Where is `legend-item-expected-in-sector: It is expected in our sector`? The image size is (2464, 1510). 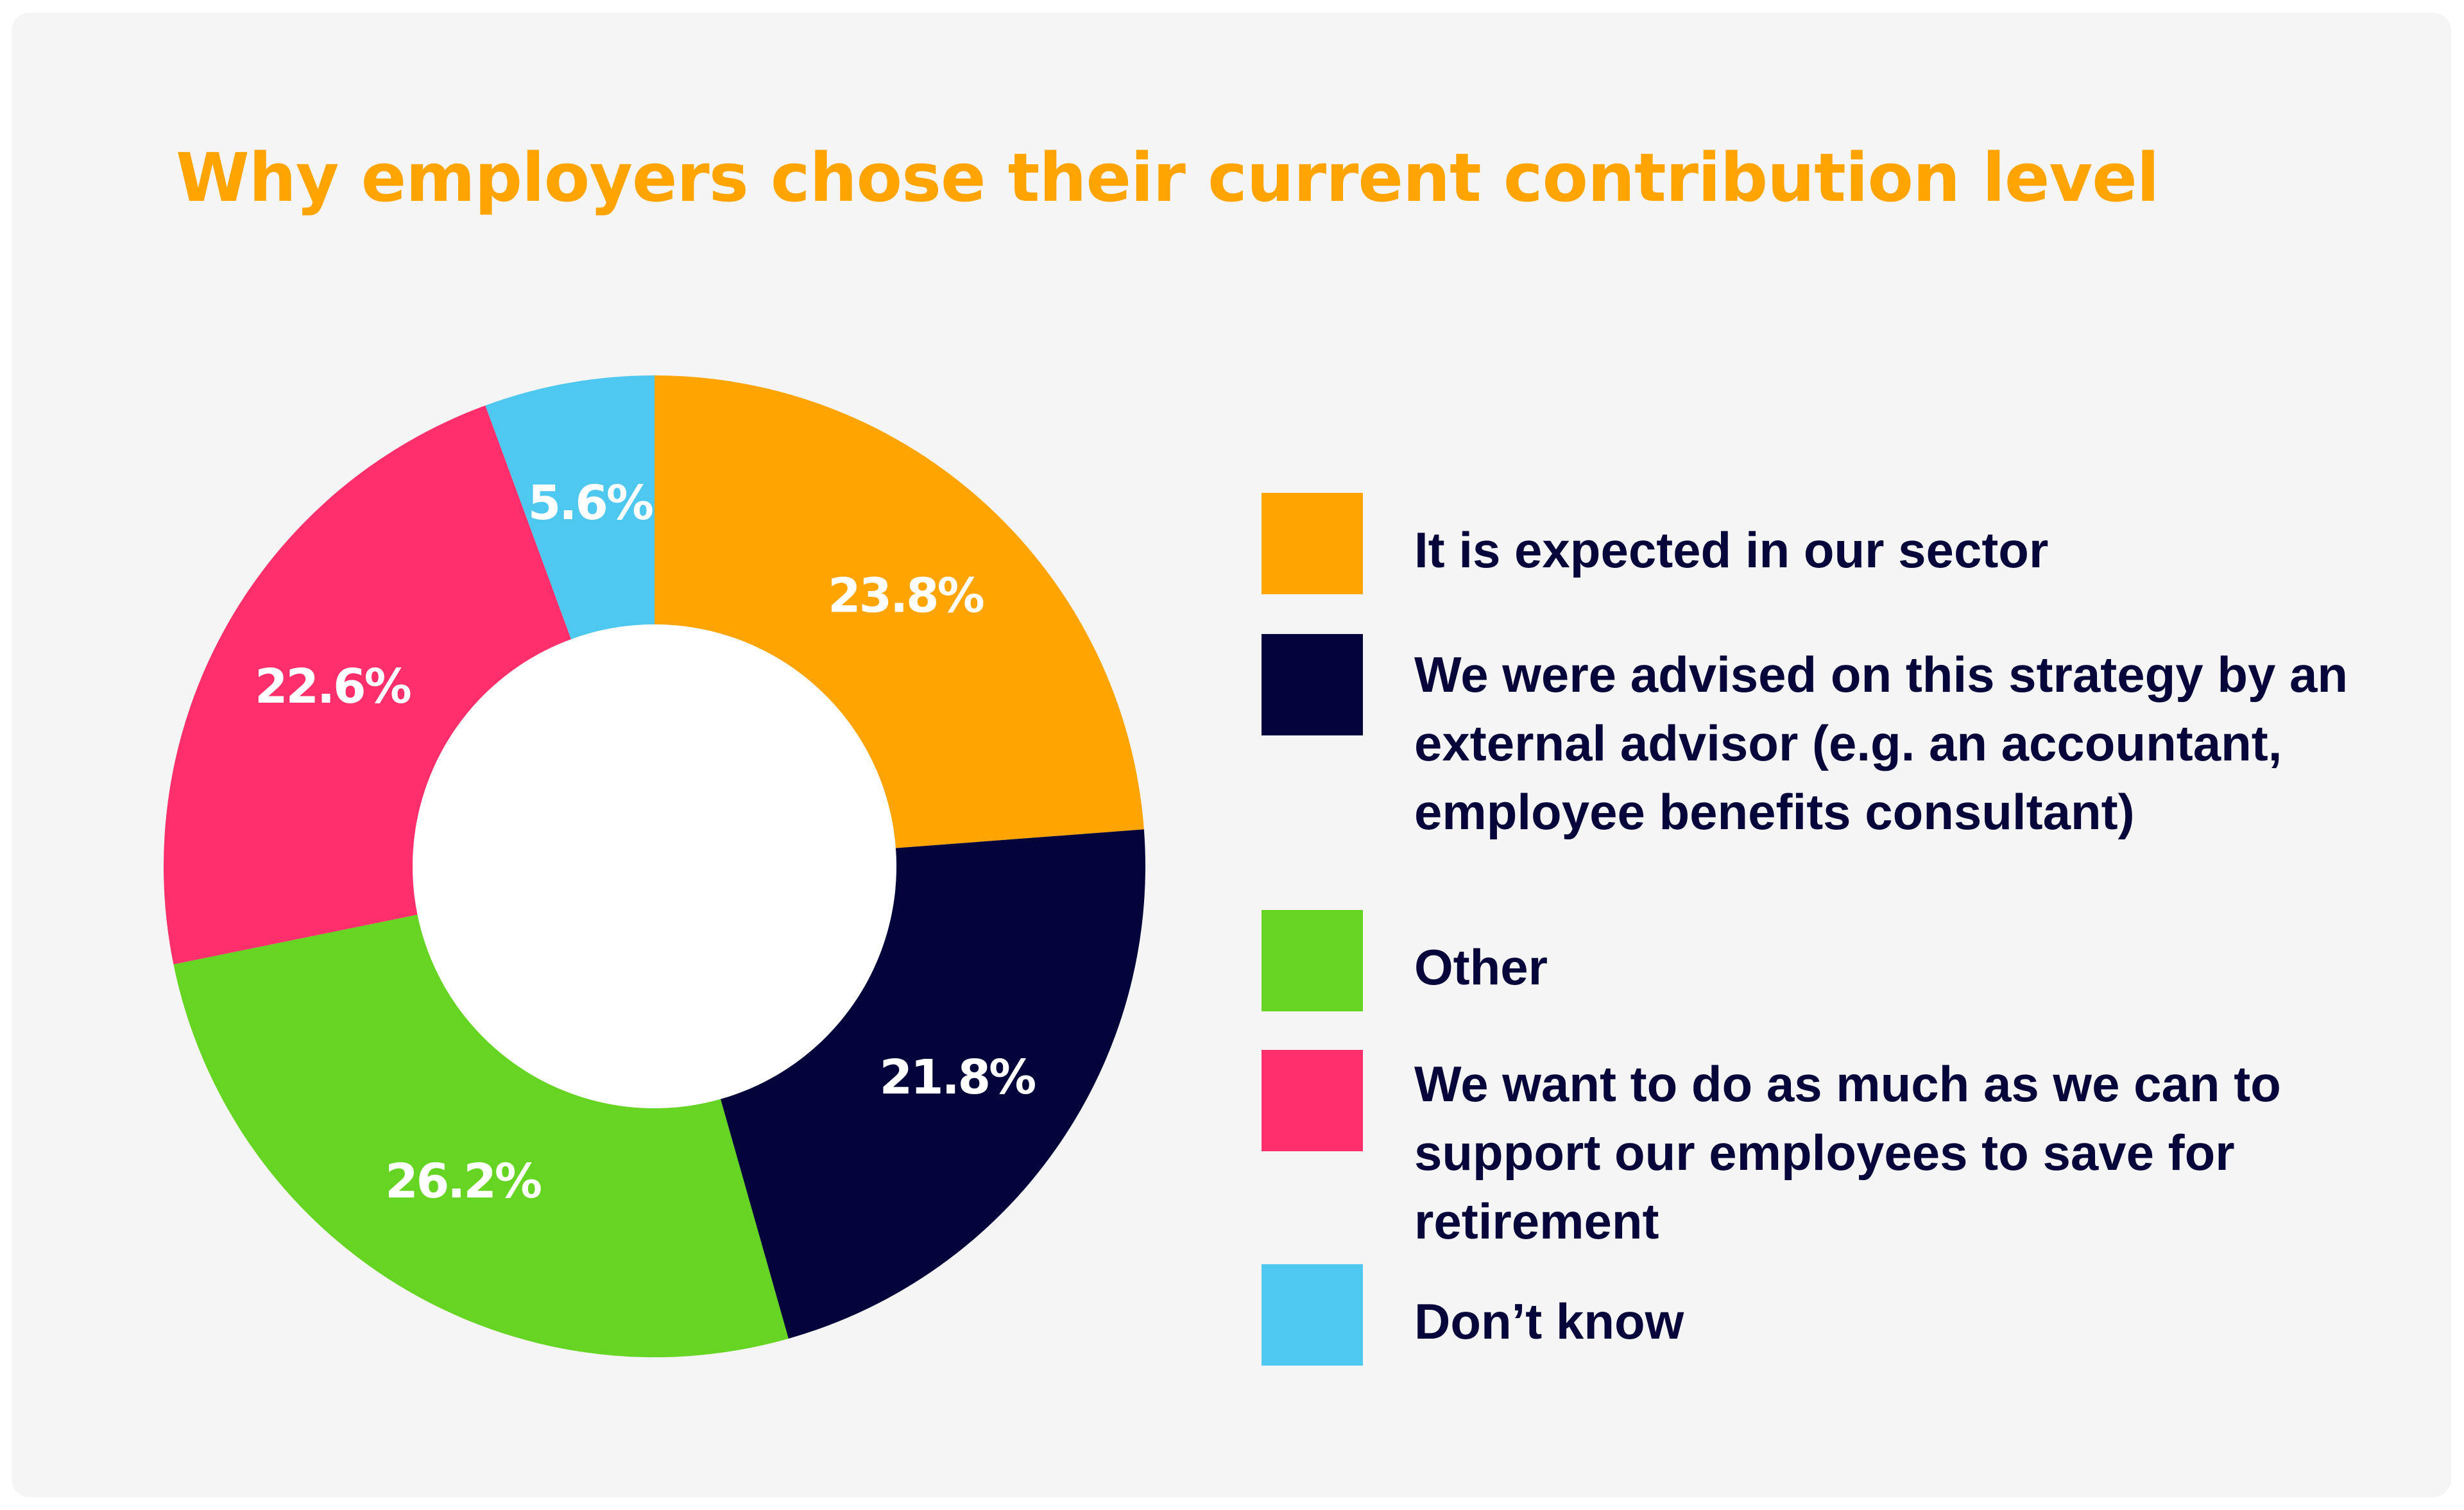
legend-item-expected-in-sector: It is expected in our sector is located at coordinates (1807, 563).